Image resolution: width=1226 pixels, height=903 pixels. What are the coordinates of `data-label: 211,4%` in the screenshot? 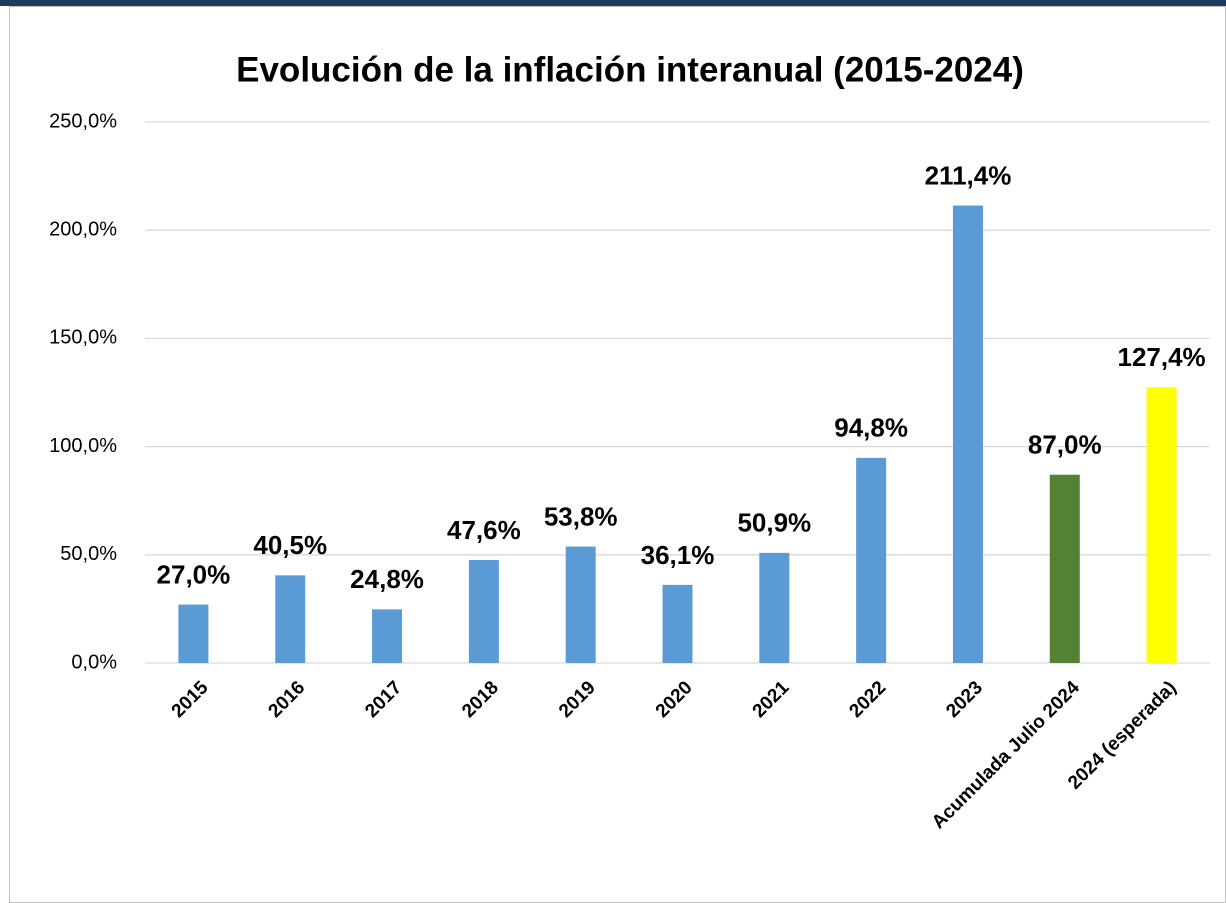 It's located at (968, 175).